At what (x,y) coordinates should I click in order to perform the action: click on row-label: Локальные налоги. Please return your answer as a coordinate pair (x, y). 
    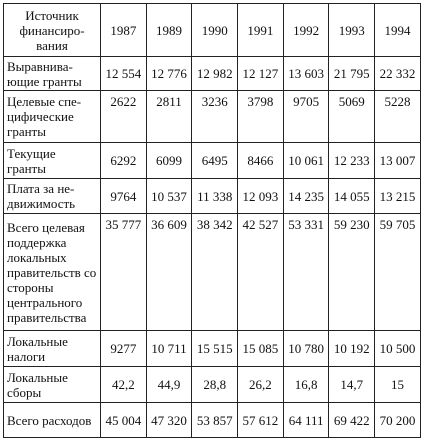
    Looking at the image, I should click on (52, 348).